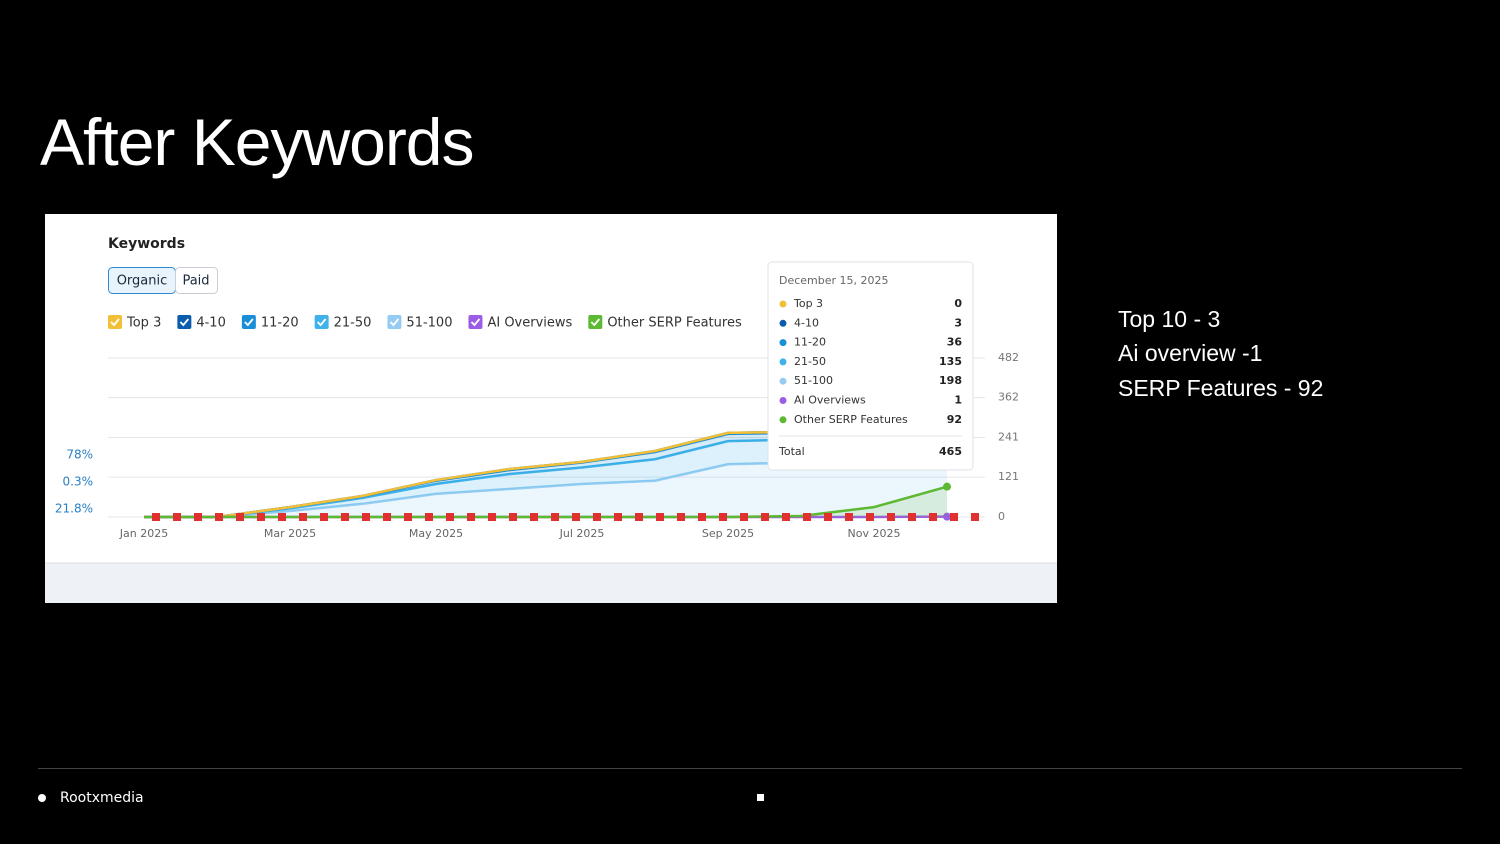 Image resolution: width=1500 pixels, height=844 pixels. What do you see at coordinates (808, 303) in the screenshot?
I see `tooltip-name: Top 3` at bounding box center [808, 303].